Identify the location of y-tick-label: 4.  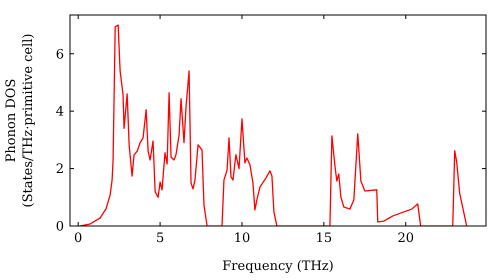
(60, 112).